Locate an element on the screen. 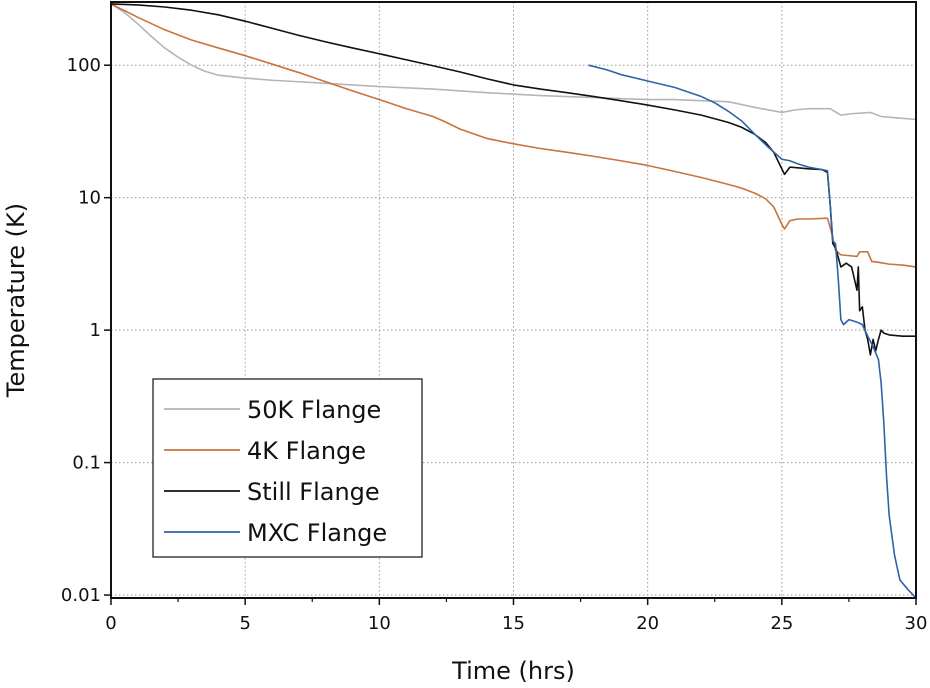  y-tick-label: 0.1 is located at coordinates (86, 463).